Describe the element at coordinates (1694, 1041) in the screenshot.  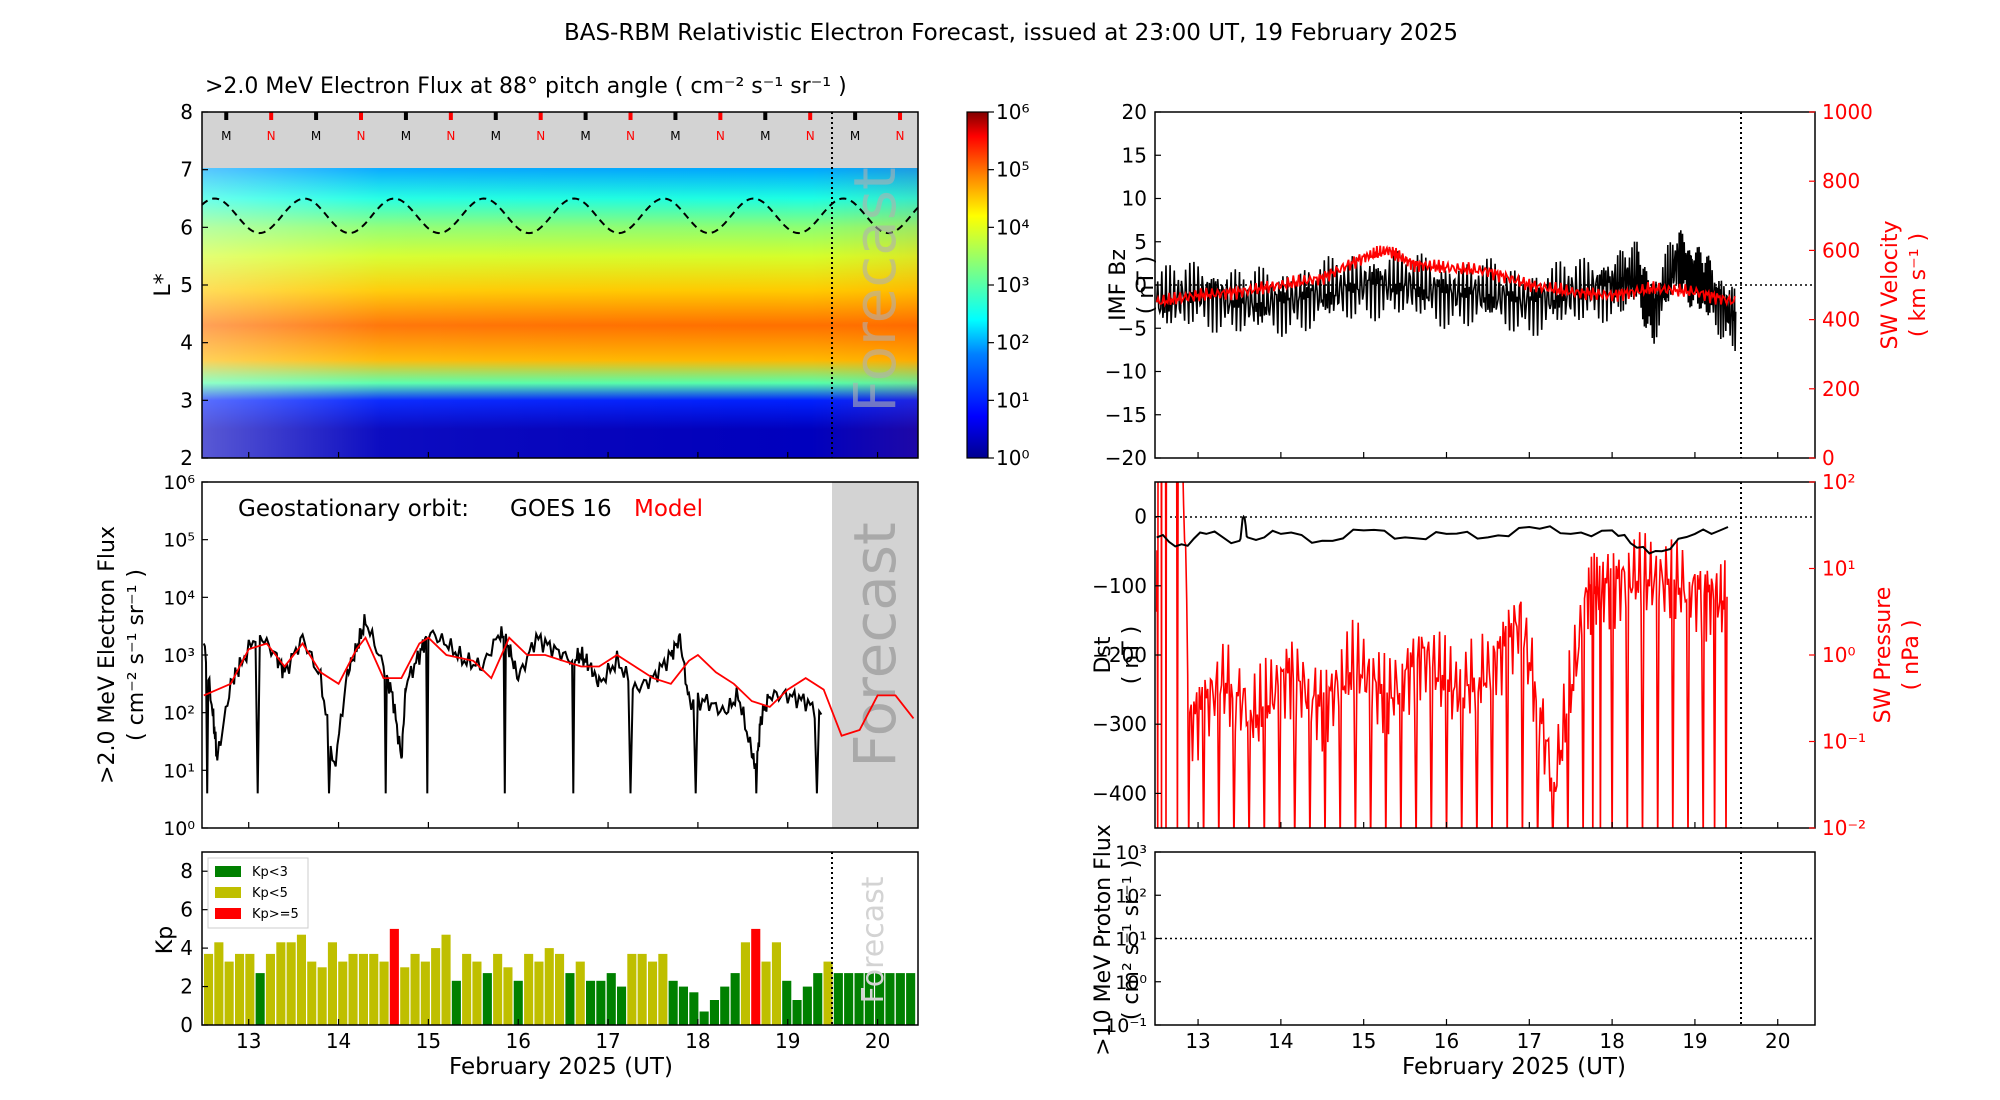
I see `proton-xtick-label: 19` at that location.